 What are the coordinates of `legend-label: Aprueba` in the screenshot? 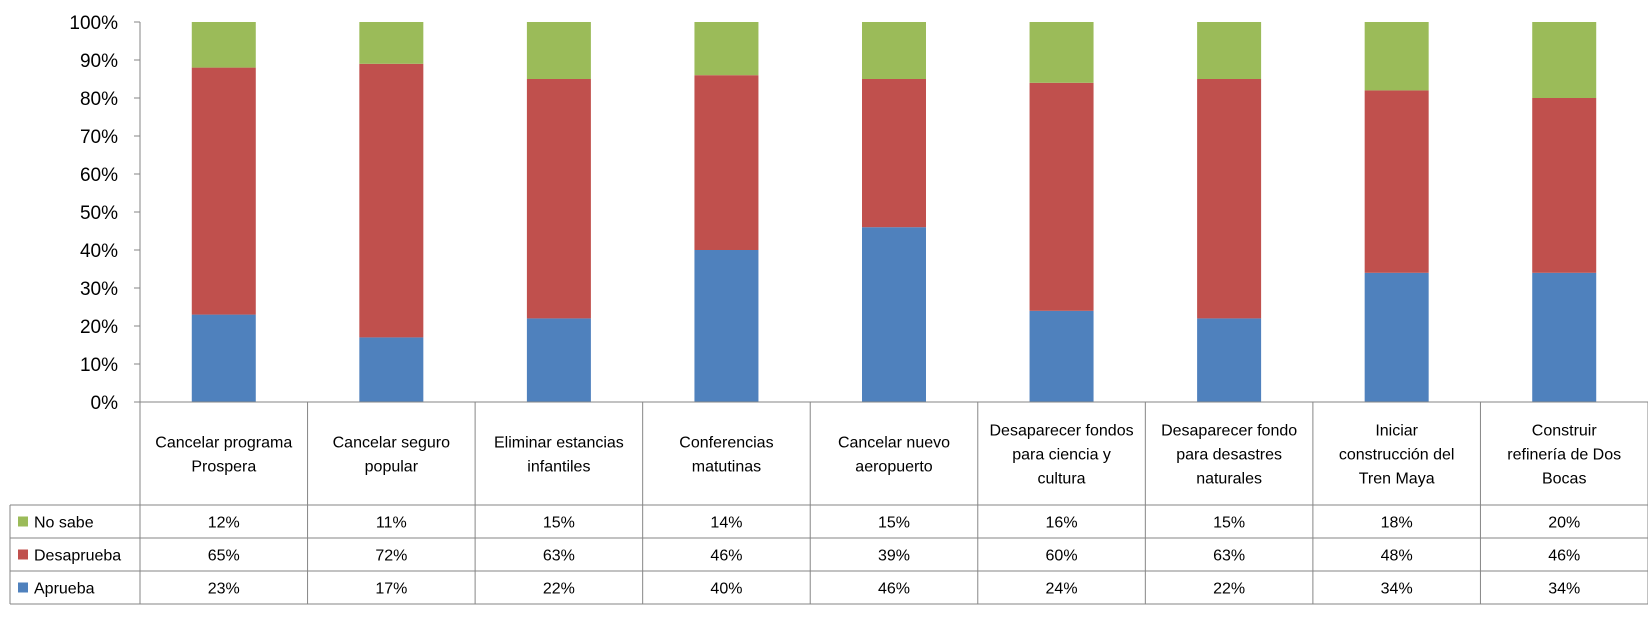 It's located at (64, 589).